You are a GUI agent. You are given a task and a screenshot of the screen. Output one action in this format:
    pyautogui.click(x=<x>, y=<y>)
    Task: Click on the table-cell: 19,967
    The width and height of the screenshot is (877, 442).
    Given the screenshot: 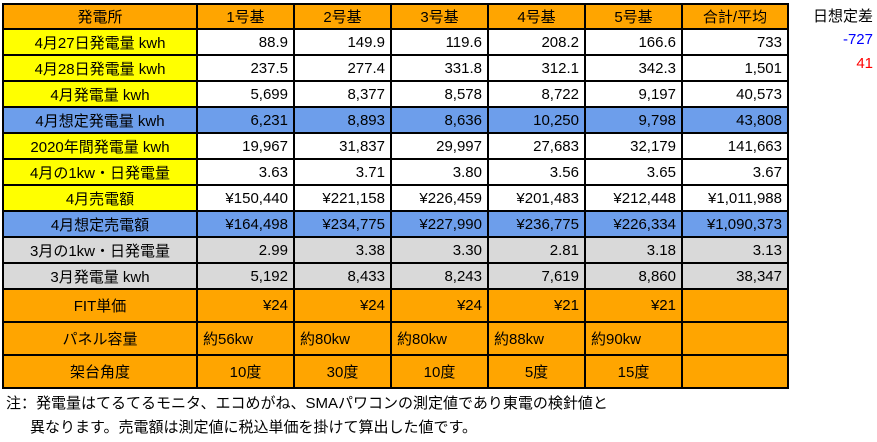 What is the action you would take?
    pyautogui.click(x=245, y=146)
    